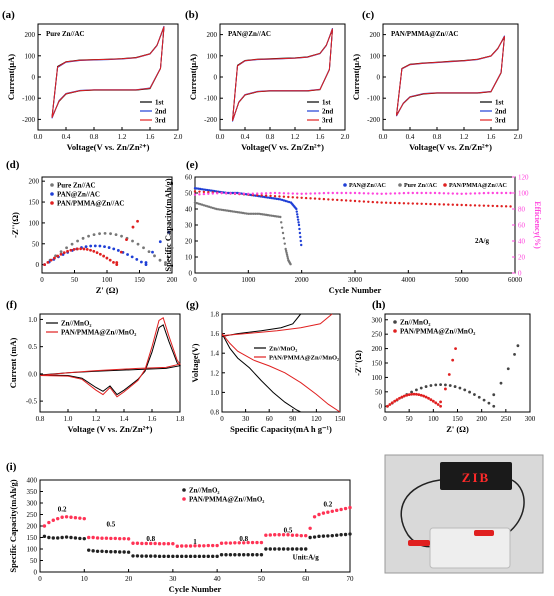 The width and height of the screenshot is (554, 596). What do you see at coordinates (261, 373) in the screenshot?
I see `discharge-curve` at bounding box center [261, 373].